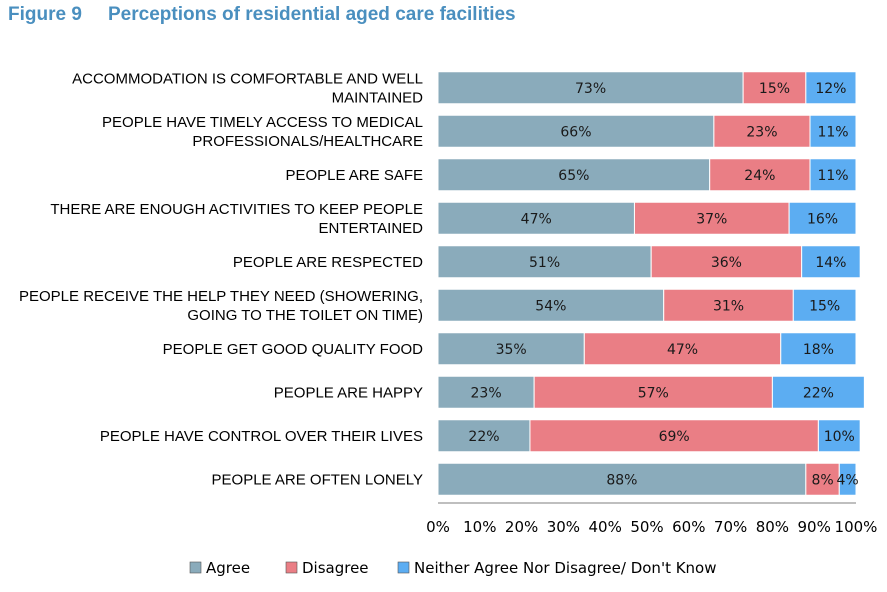 This screenshot has height=592, width=887. What do you see at coordinates (335, 568) in the screenshot?
I see `legend-label: Disagree` at bounding box center [335, 568].